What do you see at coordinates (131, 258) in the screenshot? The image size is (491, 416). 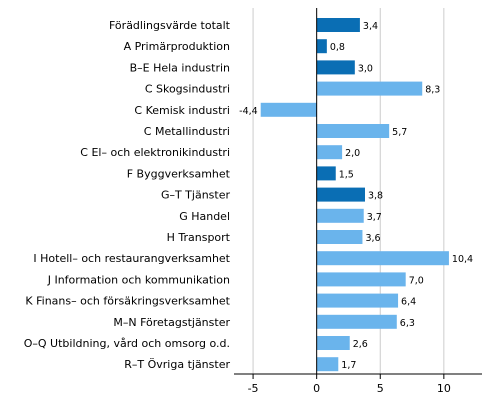 I see `category-label: I Hotell– och restaurangverksamhet` at bounding box center [131, 258].